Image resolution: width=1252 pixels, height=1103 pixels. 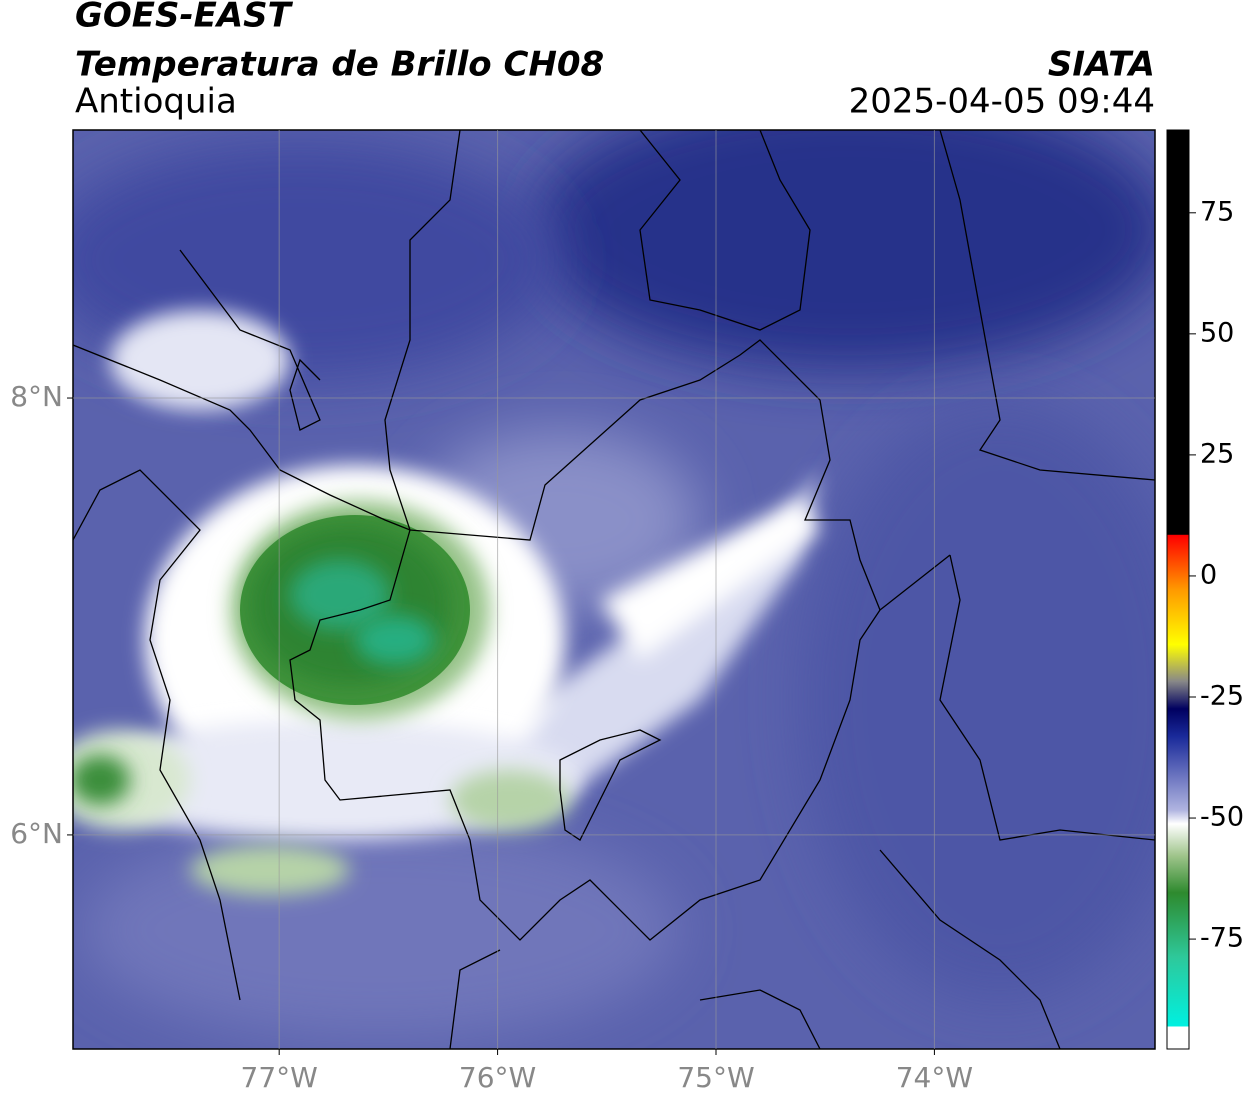 I want to click on colorbar-tick-label: -50, so click(x=1222, y=817).